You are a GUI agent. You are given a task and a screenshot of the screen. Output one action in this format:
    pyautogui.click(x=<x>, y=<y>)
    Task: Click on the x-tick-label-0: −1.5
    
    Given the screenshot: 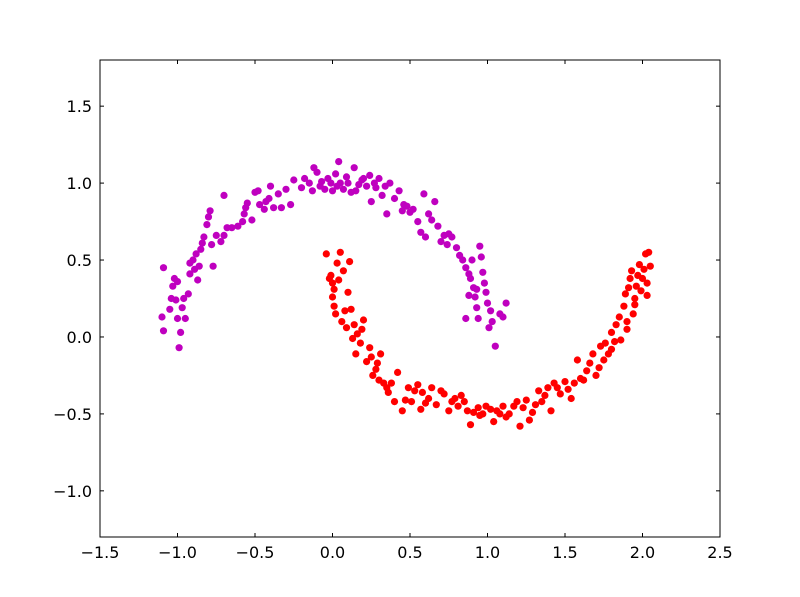 What is the action you would take?
    pyautogui.click(x=100, y=552)
    